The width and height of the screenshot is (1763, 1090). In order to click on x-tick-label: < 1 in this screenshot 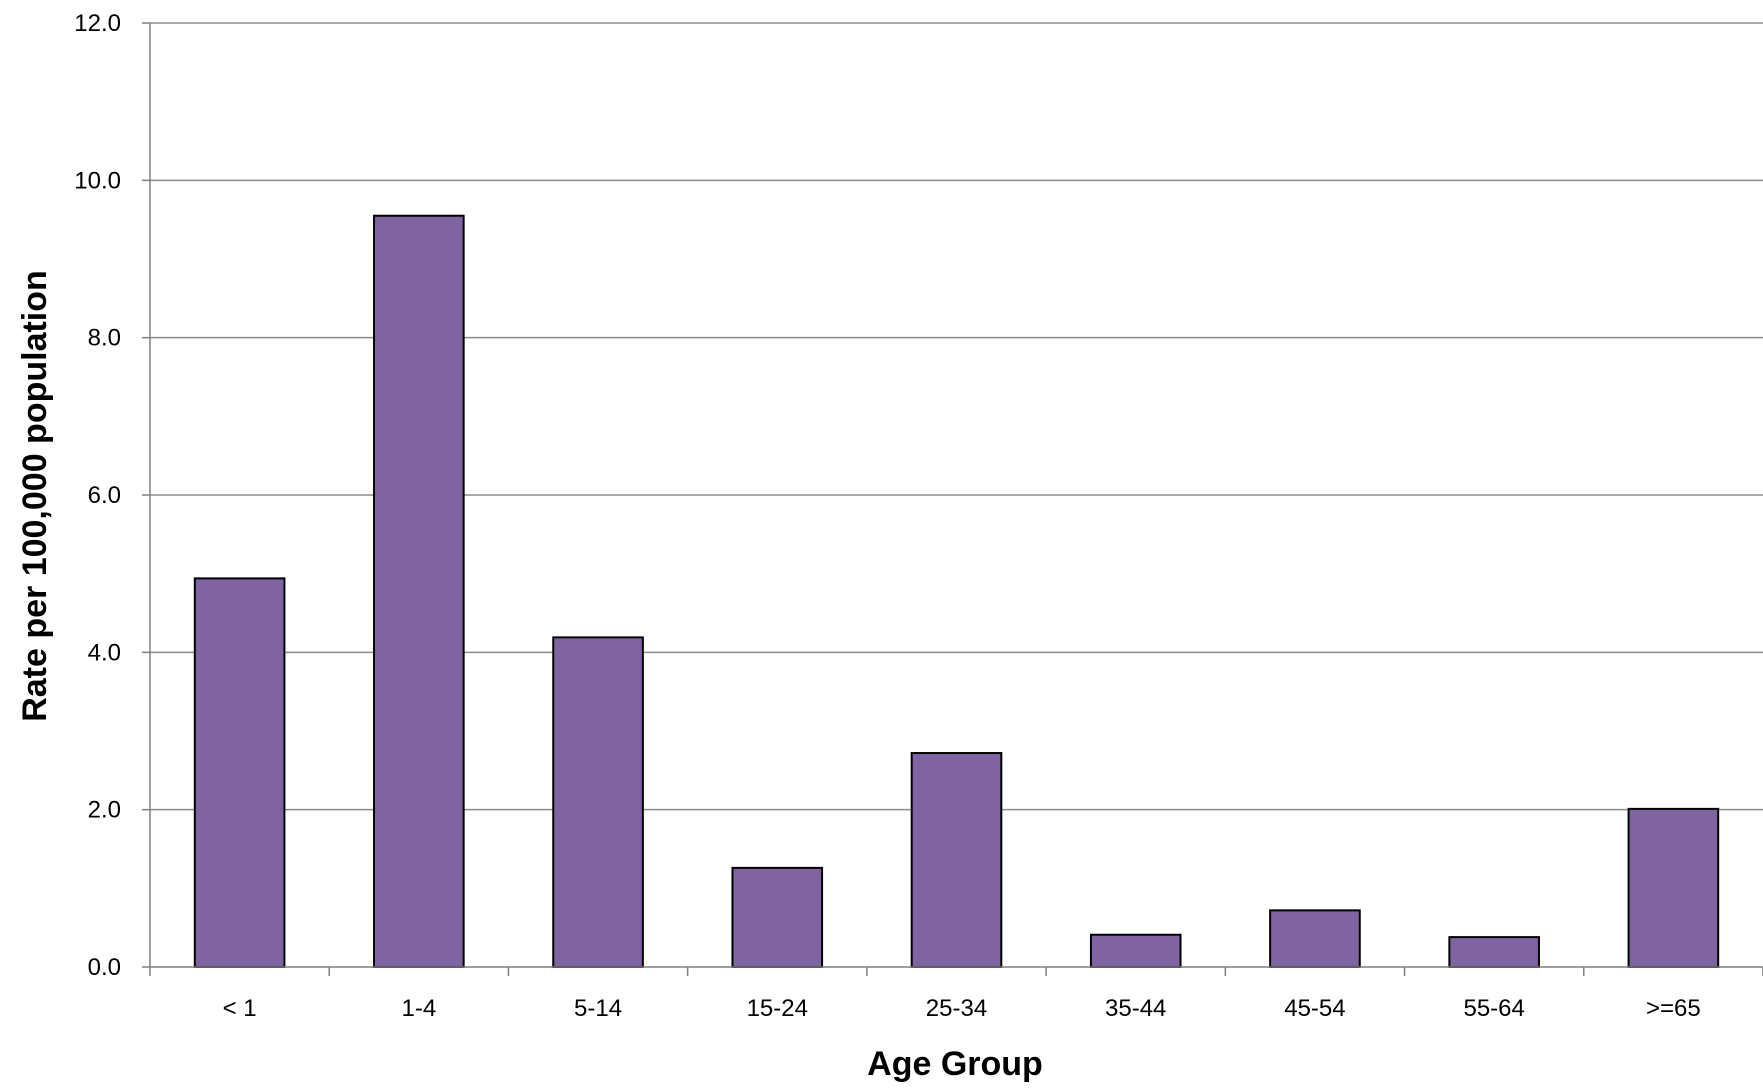, I will do `click(240, 1008)`.